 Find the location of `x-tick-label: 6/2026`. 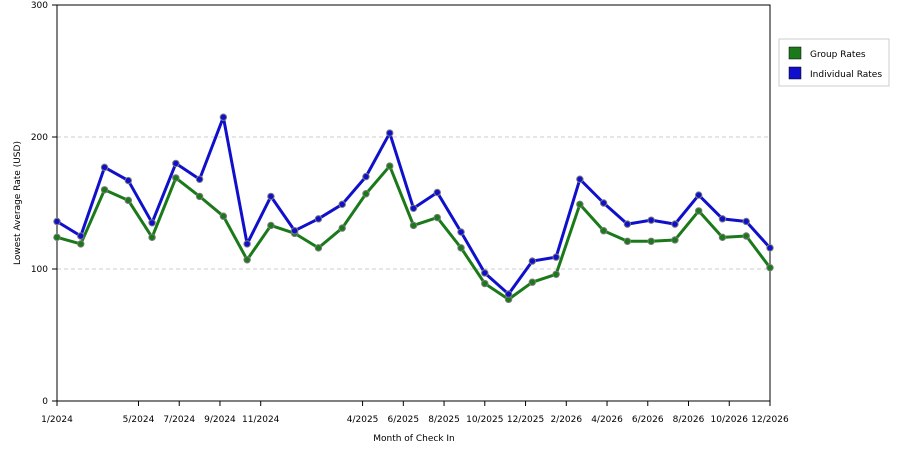

x-tick-label: 6/2026 is located at coordinates (648, 420).